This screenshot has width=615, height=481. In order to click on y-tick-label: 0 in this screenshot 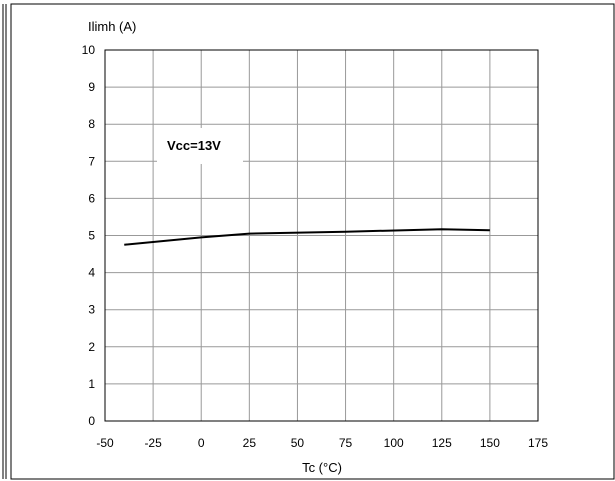, I will do `click(91, 421)`.